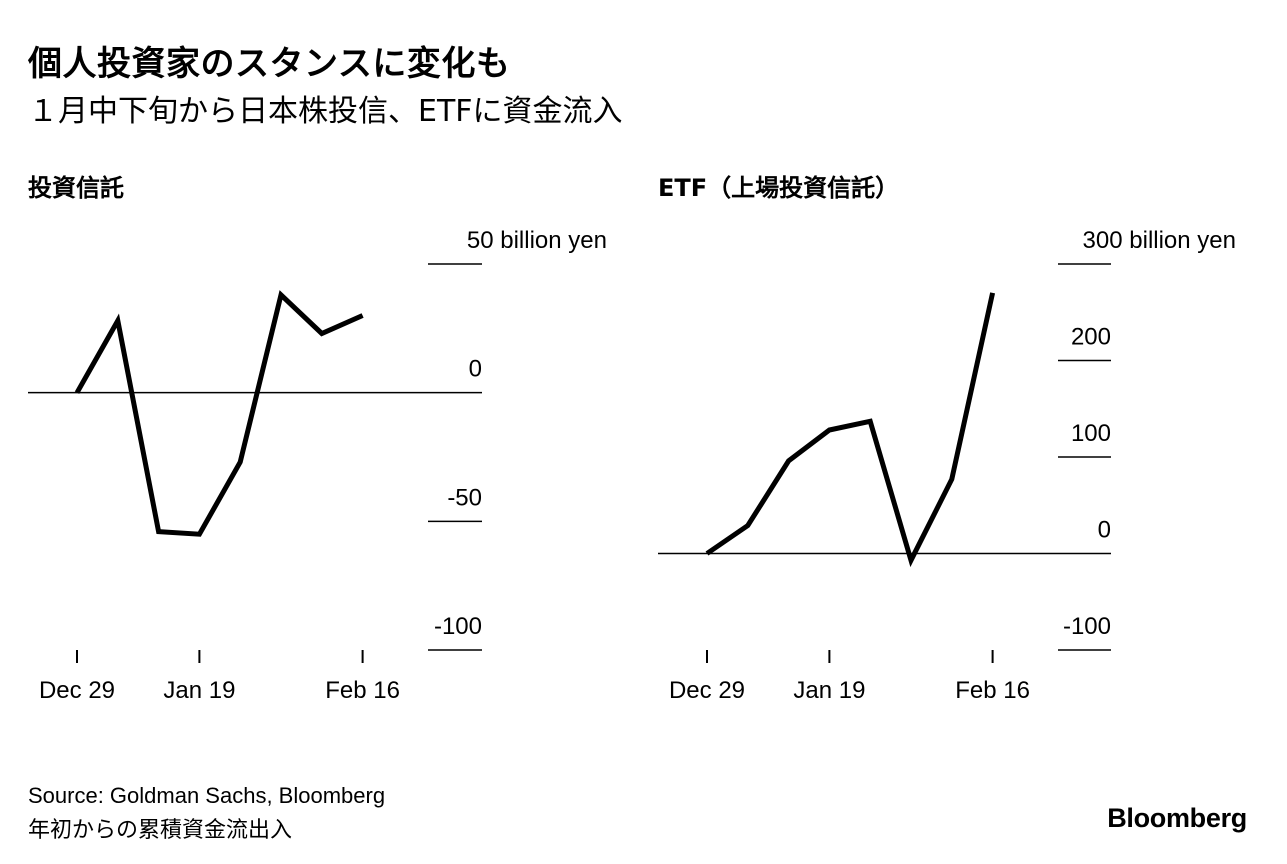 This screenshot has width=1287, height=864. I want to click on panel-title-funds: 投資信託, so click(76, 188).